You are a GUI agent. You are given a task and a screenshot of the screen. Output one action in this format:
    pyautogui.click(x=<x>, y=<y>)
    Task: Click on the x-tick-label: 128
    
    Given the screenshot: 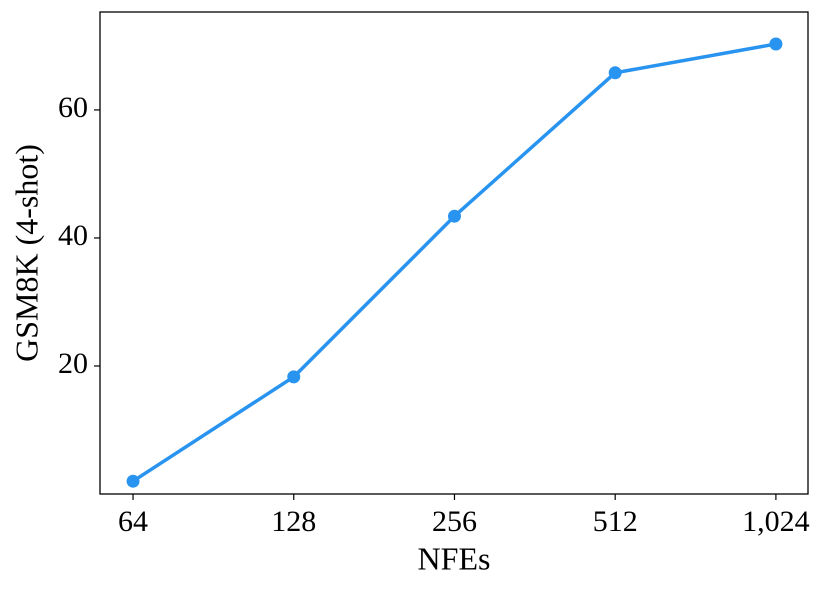 What is the action you would take?
    pyautogui.click(x=293, y=521)
    